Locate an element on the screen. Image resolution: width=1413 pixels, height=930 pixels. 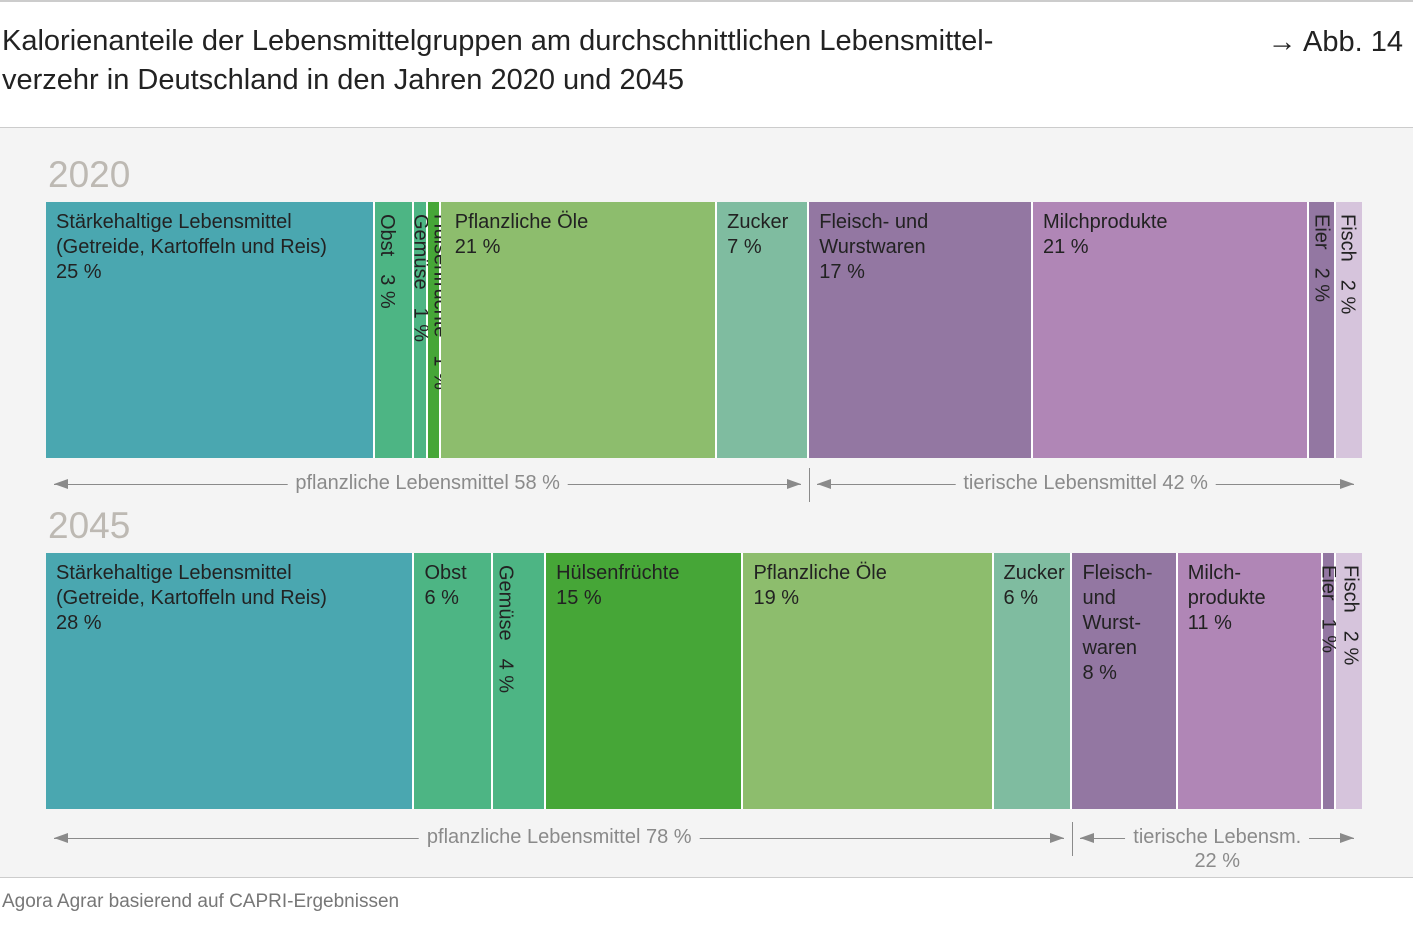
bar-segment: Obst 3 % is located at coordinates (395, 330).